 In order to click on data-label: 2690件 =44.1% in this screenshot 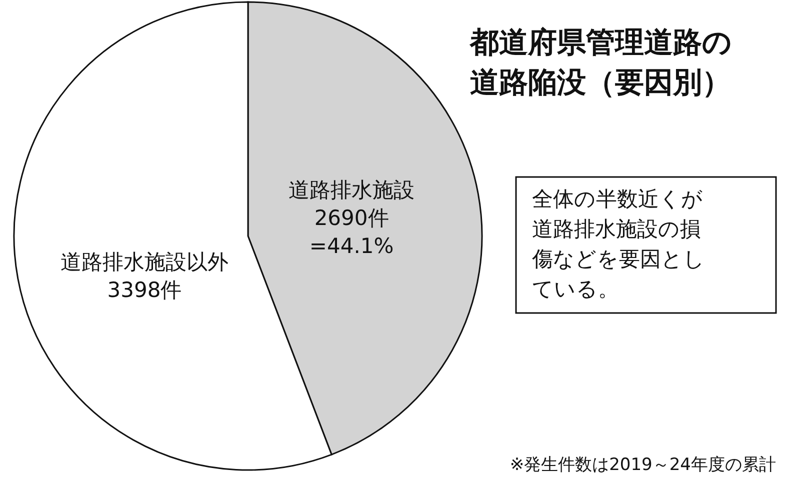, I will do `click(351, 232)`.